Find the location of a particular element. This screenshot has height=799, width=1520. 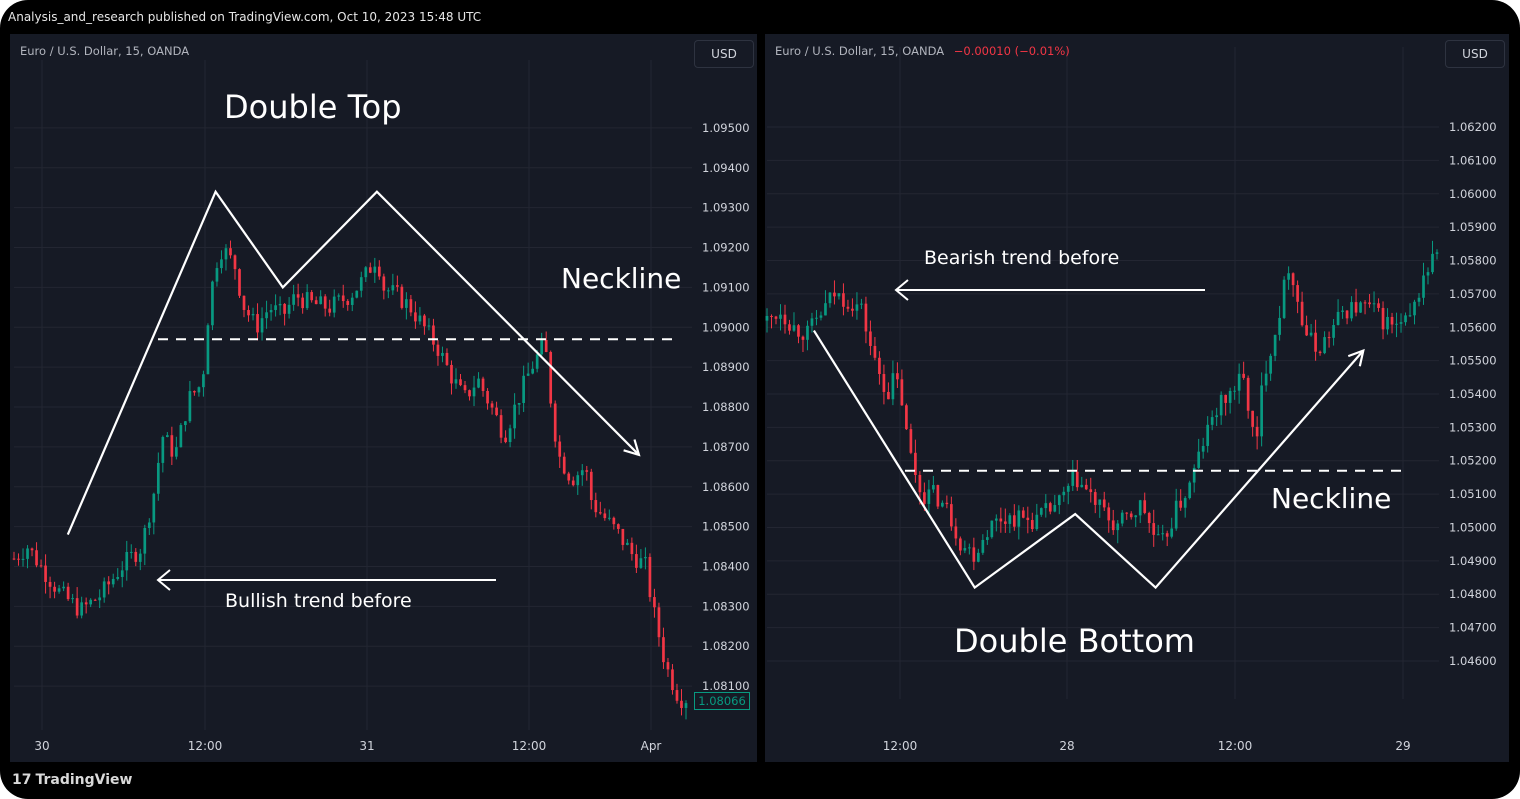

y-tick-label: 1.04900 is located at coordinates (1473, 561).